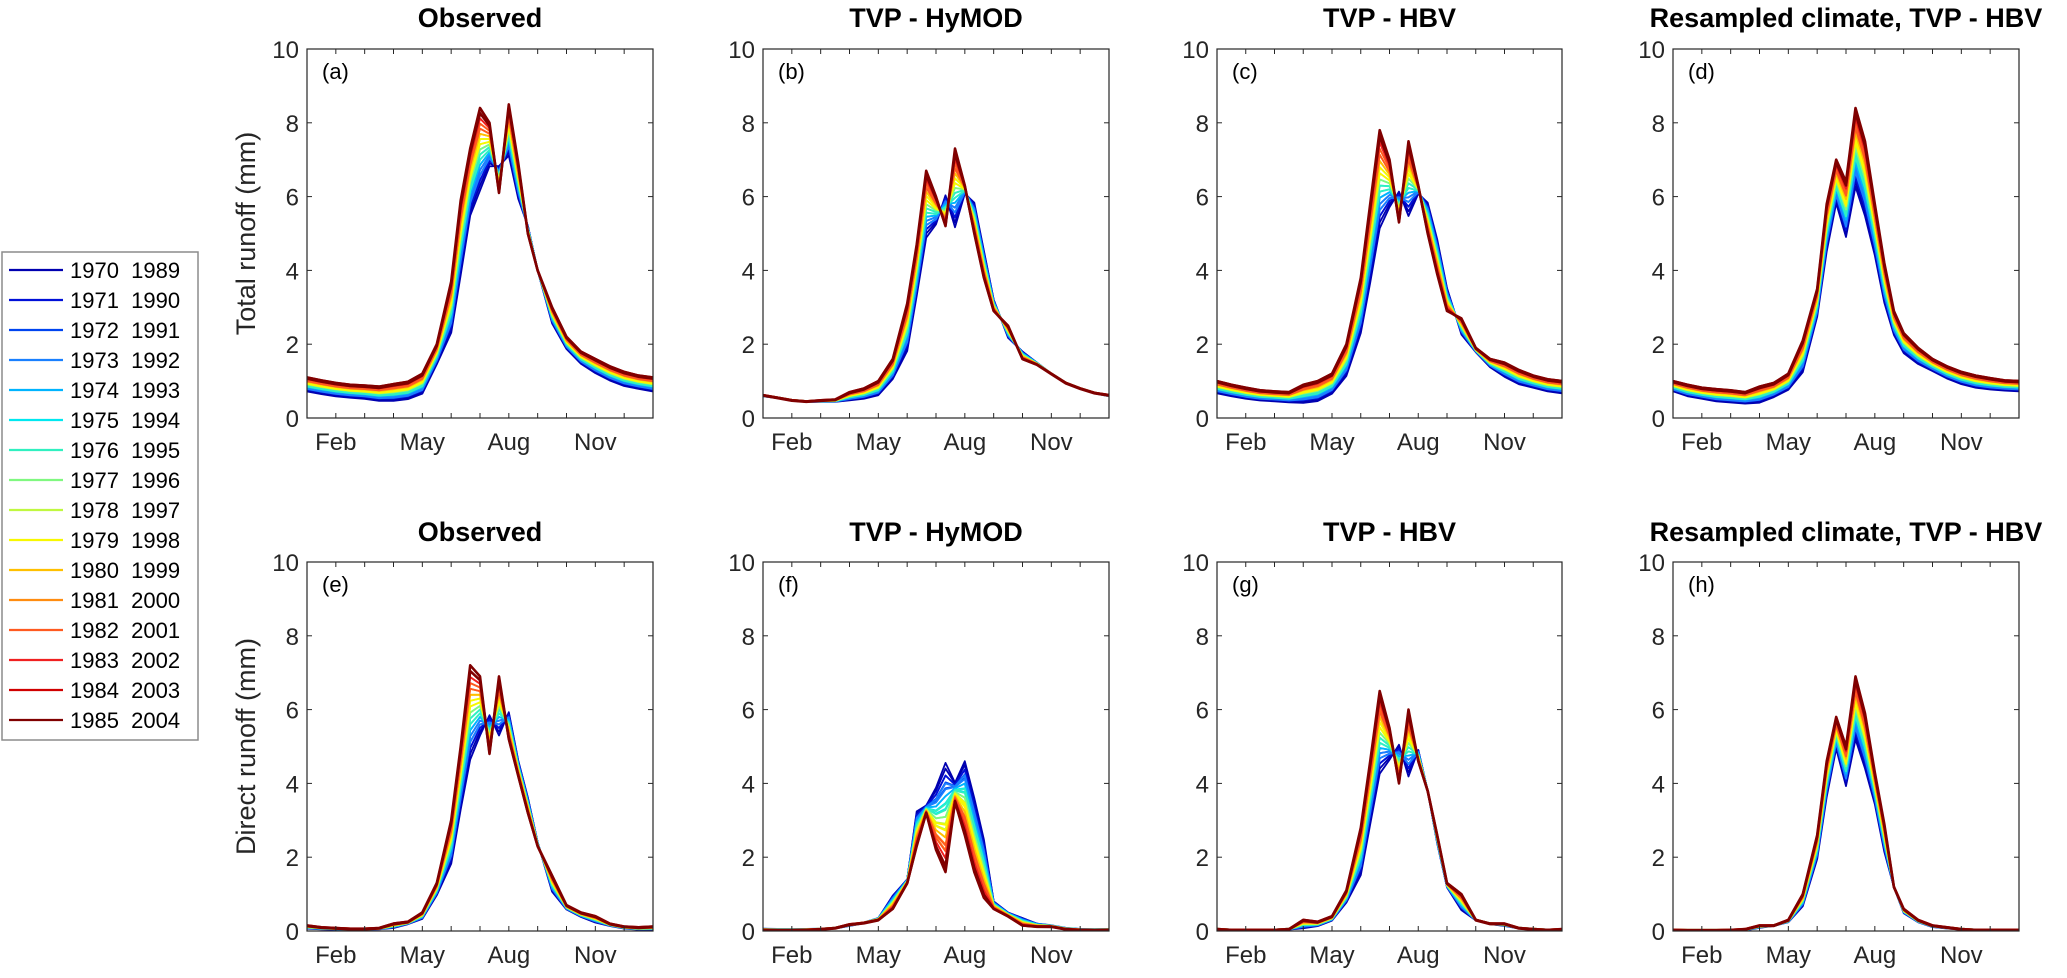  What do you see at coordinates (125, 660) in the screenshot?
I see `legend-label: 1983 2002` at bounding box center [125, 660].